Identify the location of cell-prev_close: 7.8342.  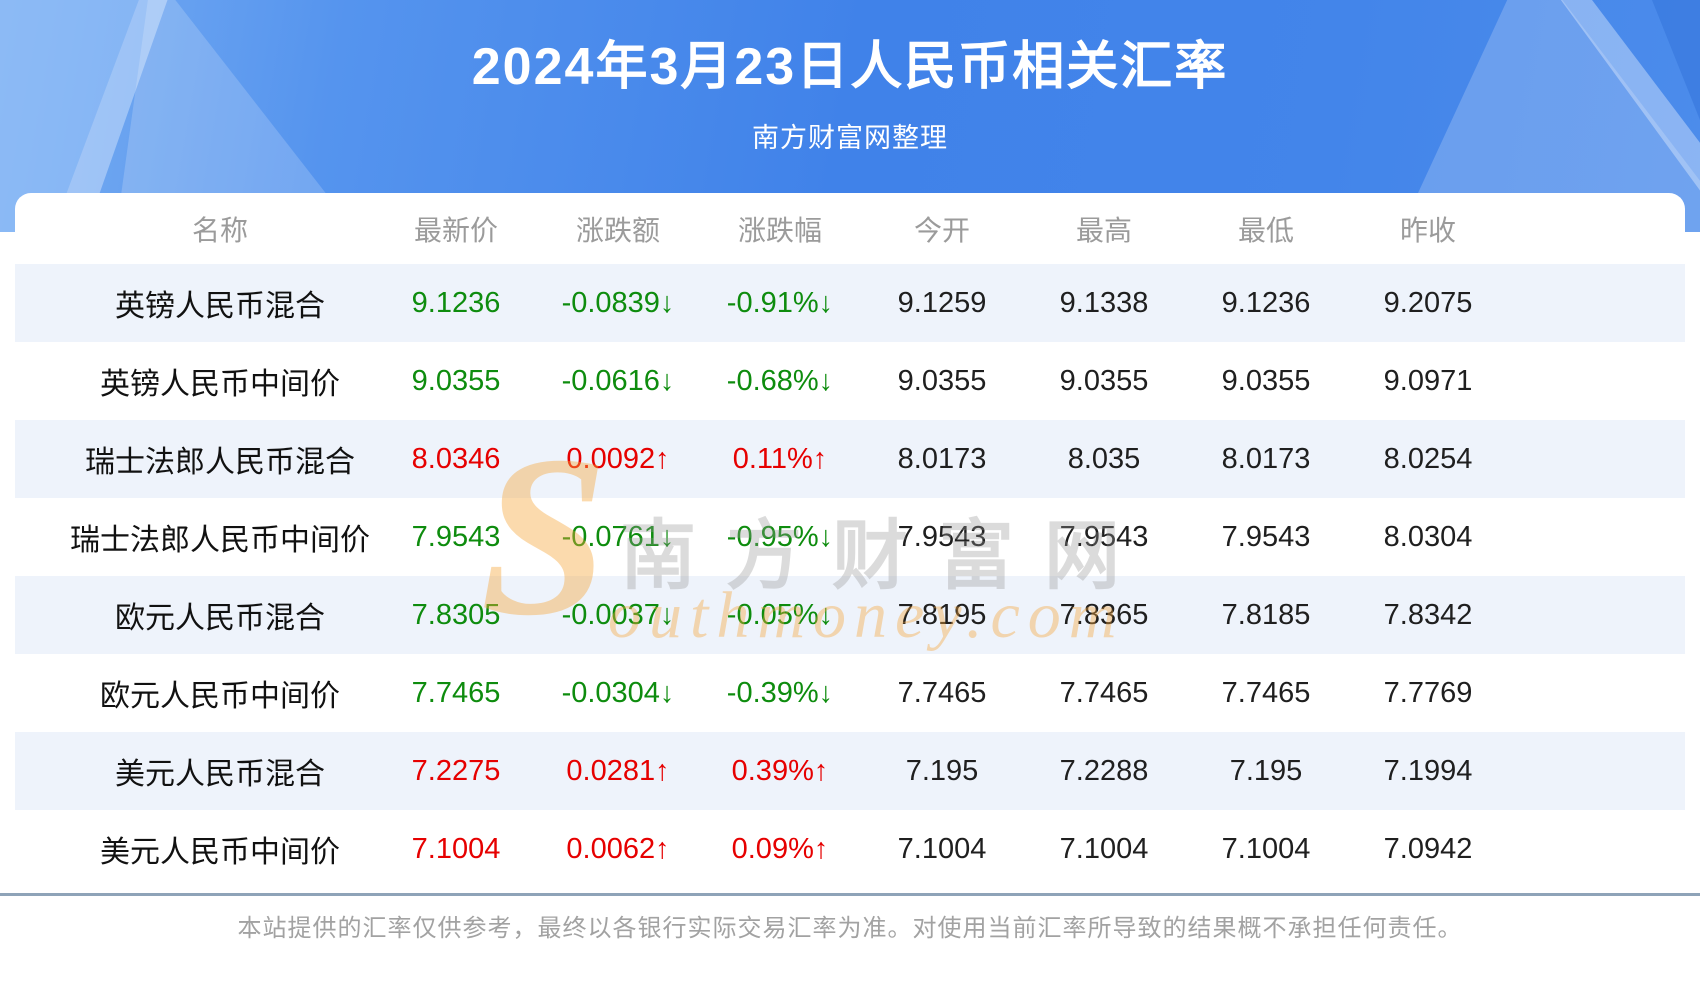
(1428, 614).